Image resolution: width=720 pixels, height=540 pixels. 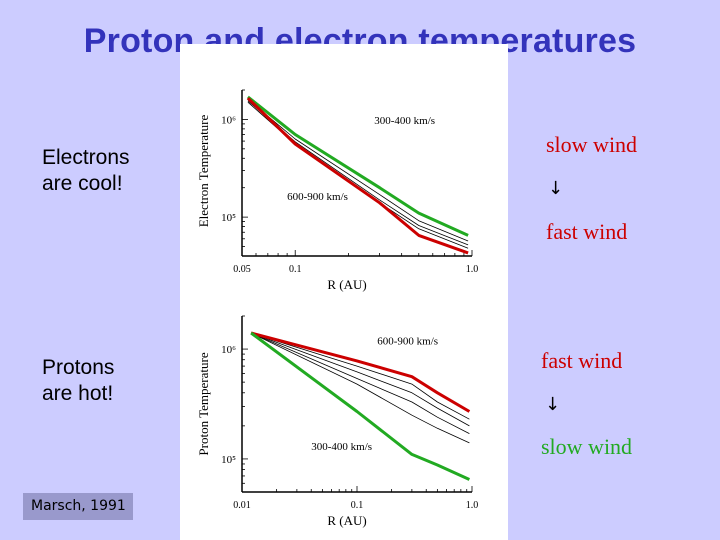 I want to click on upper-fast-wind-label: fast wind, so click(x=587, y=231).